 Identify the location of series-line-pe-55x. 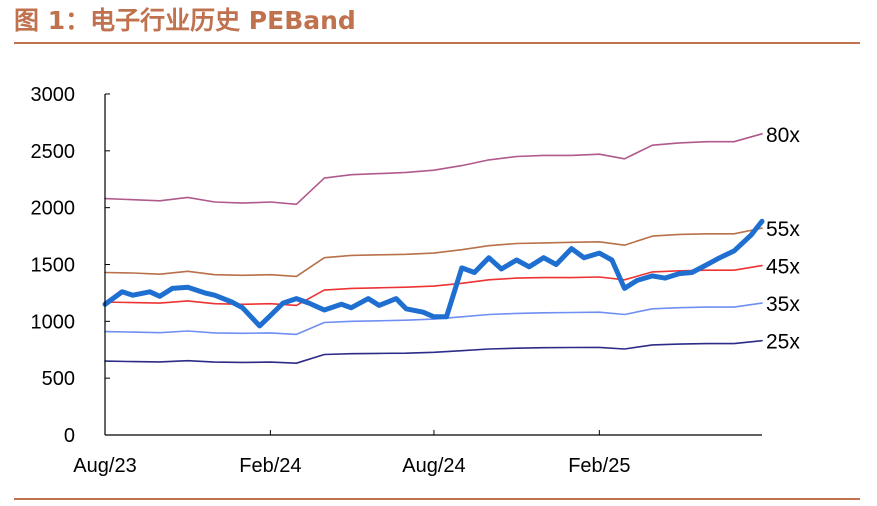
(433, 252).